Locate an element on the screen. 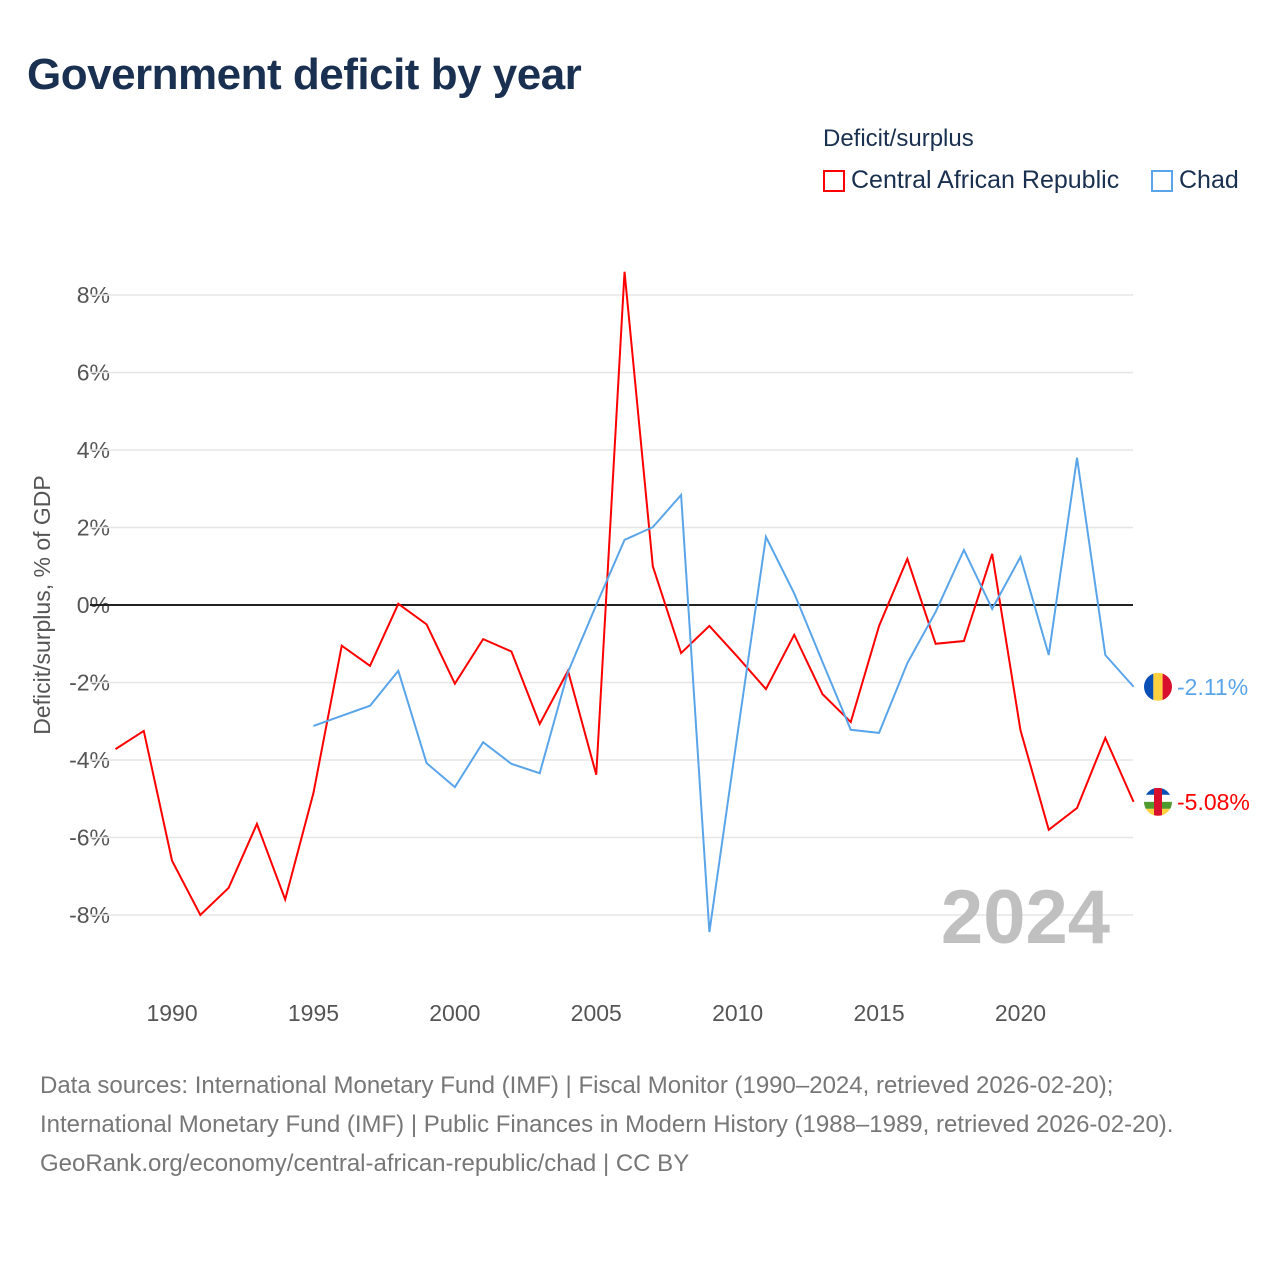 The width and height of the screenshot is (1280, 1280). car-flag-icon is located at coordinates (1158, 801).